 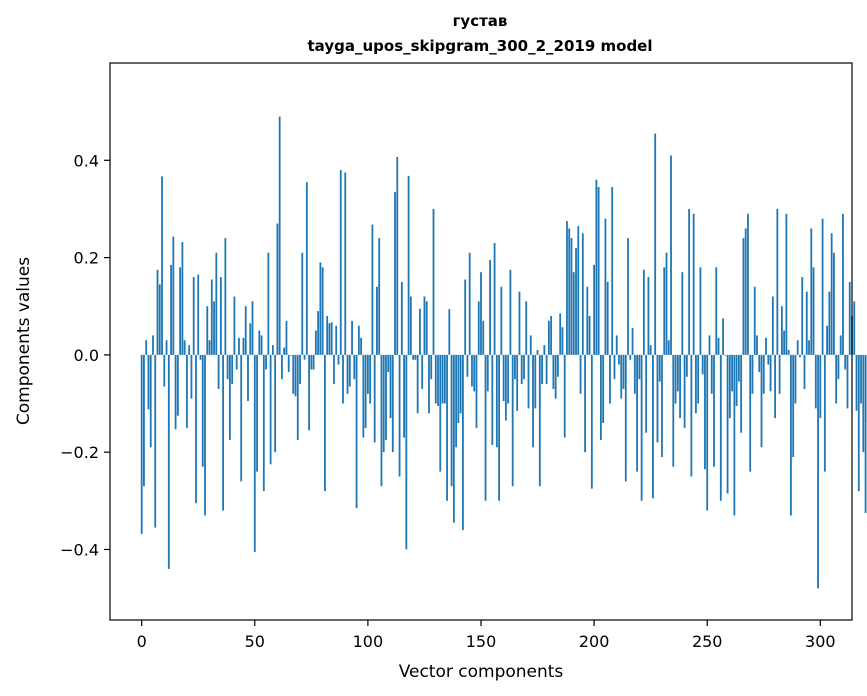 What do you see at coordinates (79, 452) in the screenshot?
I see `y-tick-label: −0.2` at bounding box center [79, 452].